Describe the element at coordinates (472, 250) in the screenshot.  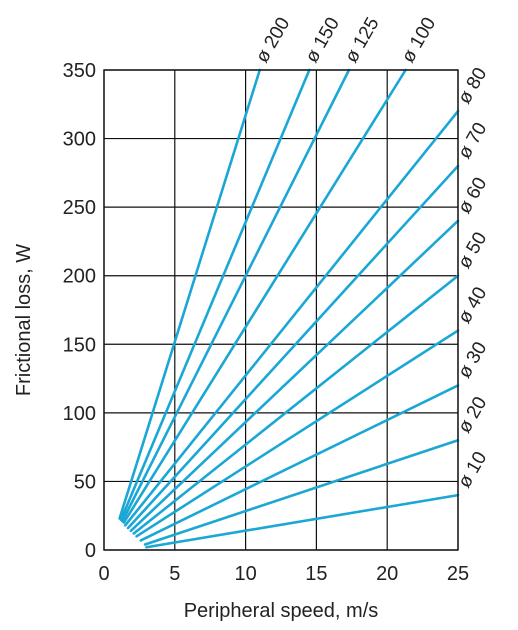
I see `series-label: ø 50` at that location.